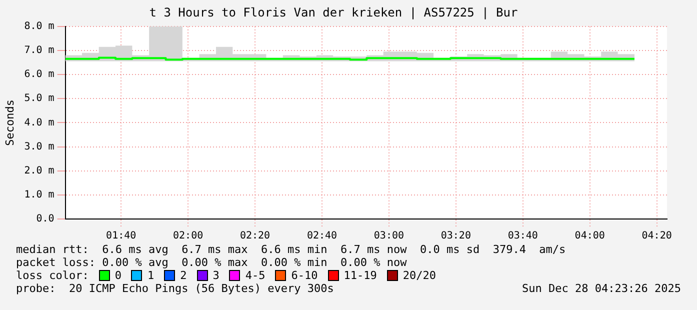 The width and height of the screenshot is (697, 310). What do you see at coordinates (45, 219) in the screenshot?
I see `y-tick-label: 0.0` at bounding box center [45, 219].